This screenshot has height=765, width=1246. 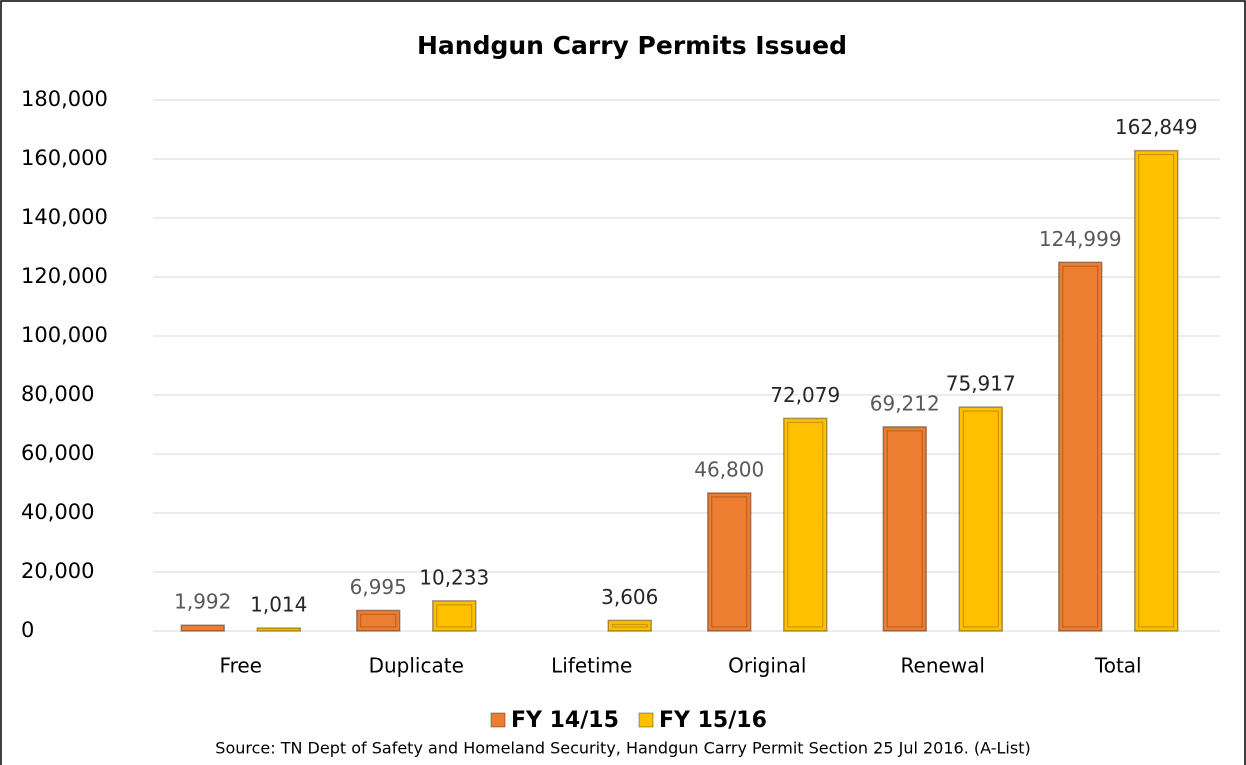 What do you see at coordinates (64, 99) in the screenshot?
I see `y-tick-label: 180,000` at bounding box center [64, 99].